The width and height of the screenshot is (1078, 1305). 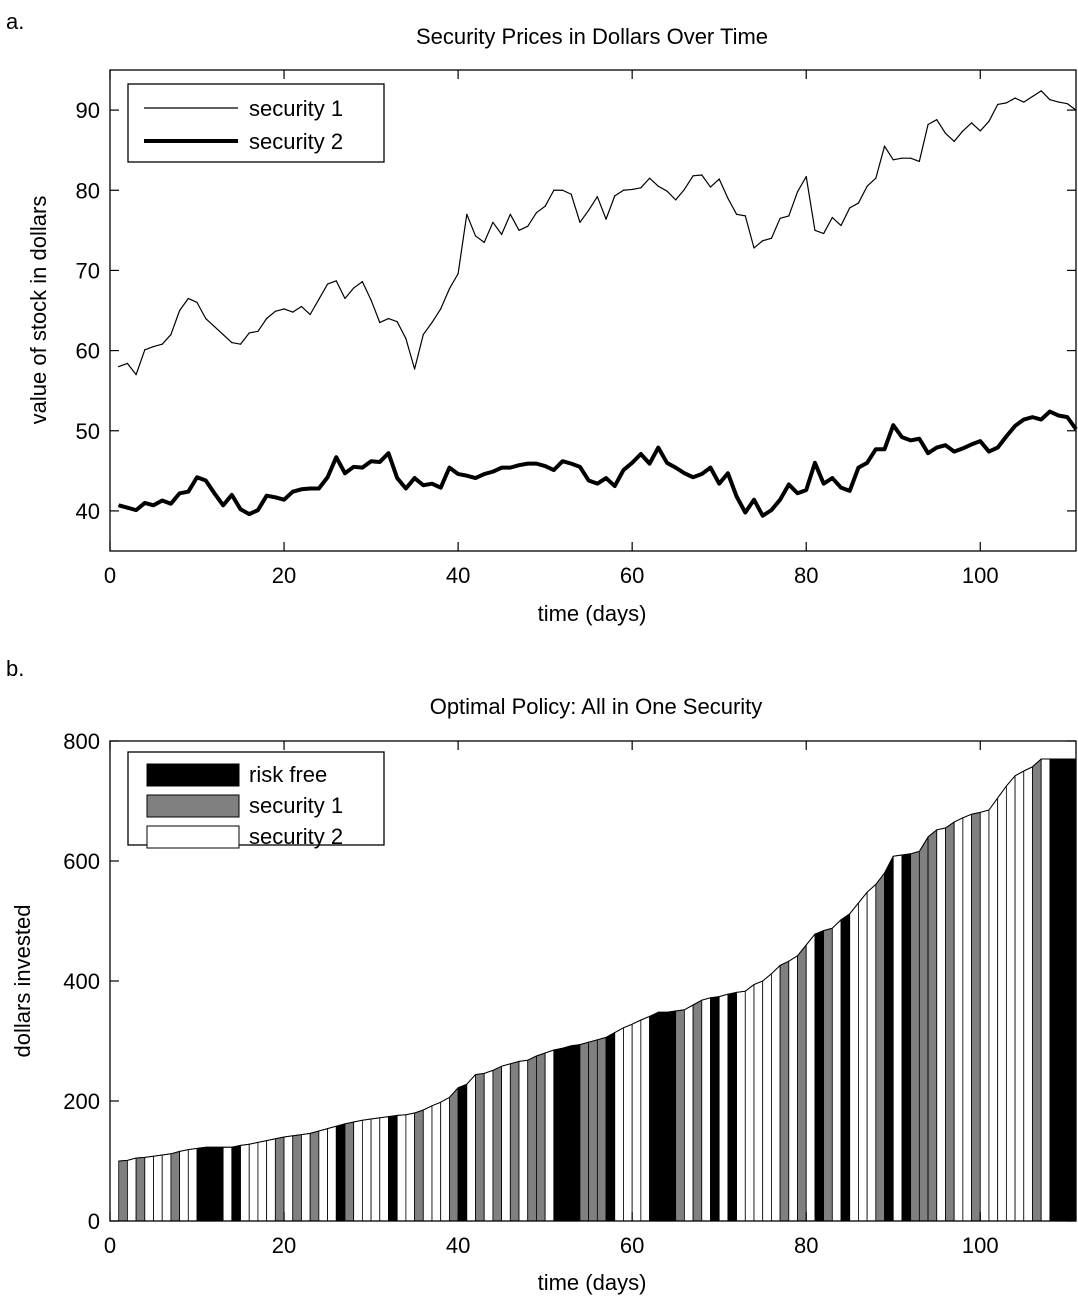 I want to click on panel-b-ytick-label: 200, so click(x=81, y=1101).